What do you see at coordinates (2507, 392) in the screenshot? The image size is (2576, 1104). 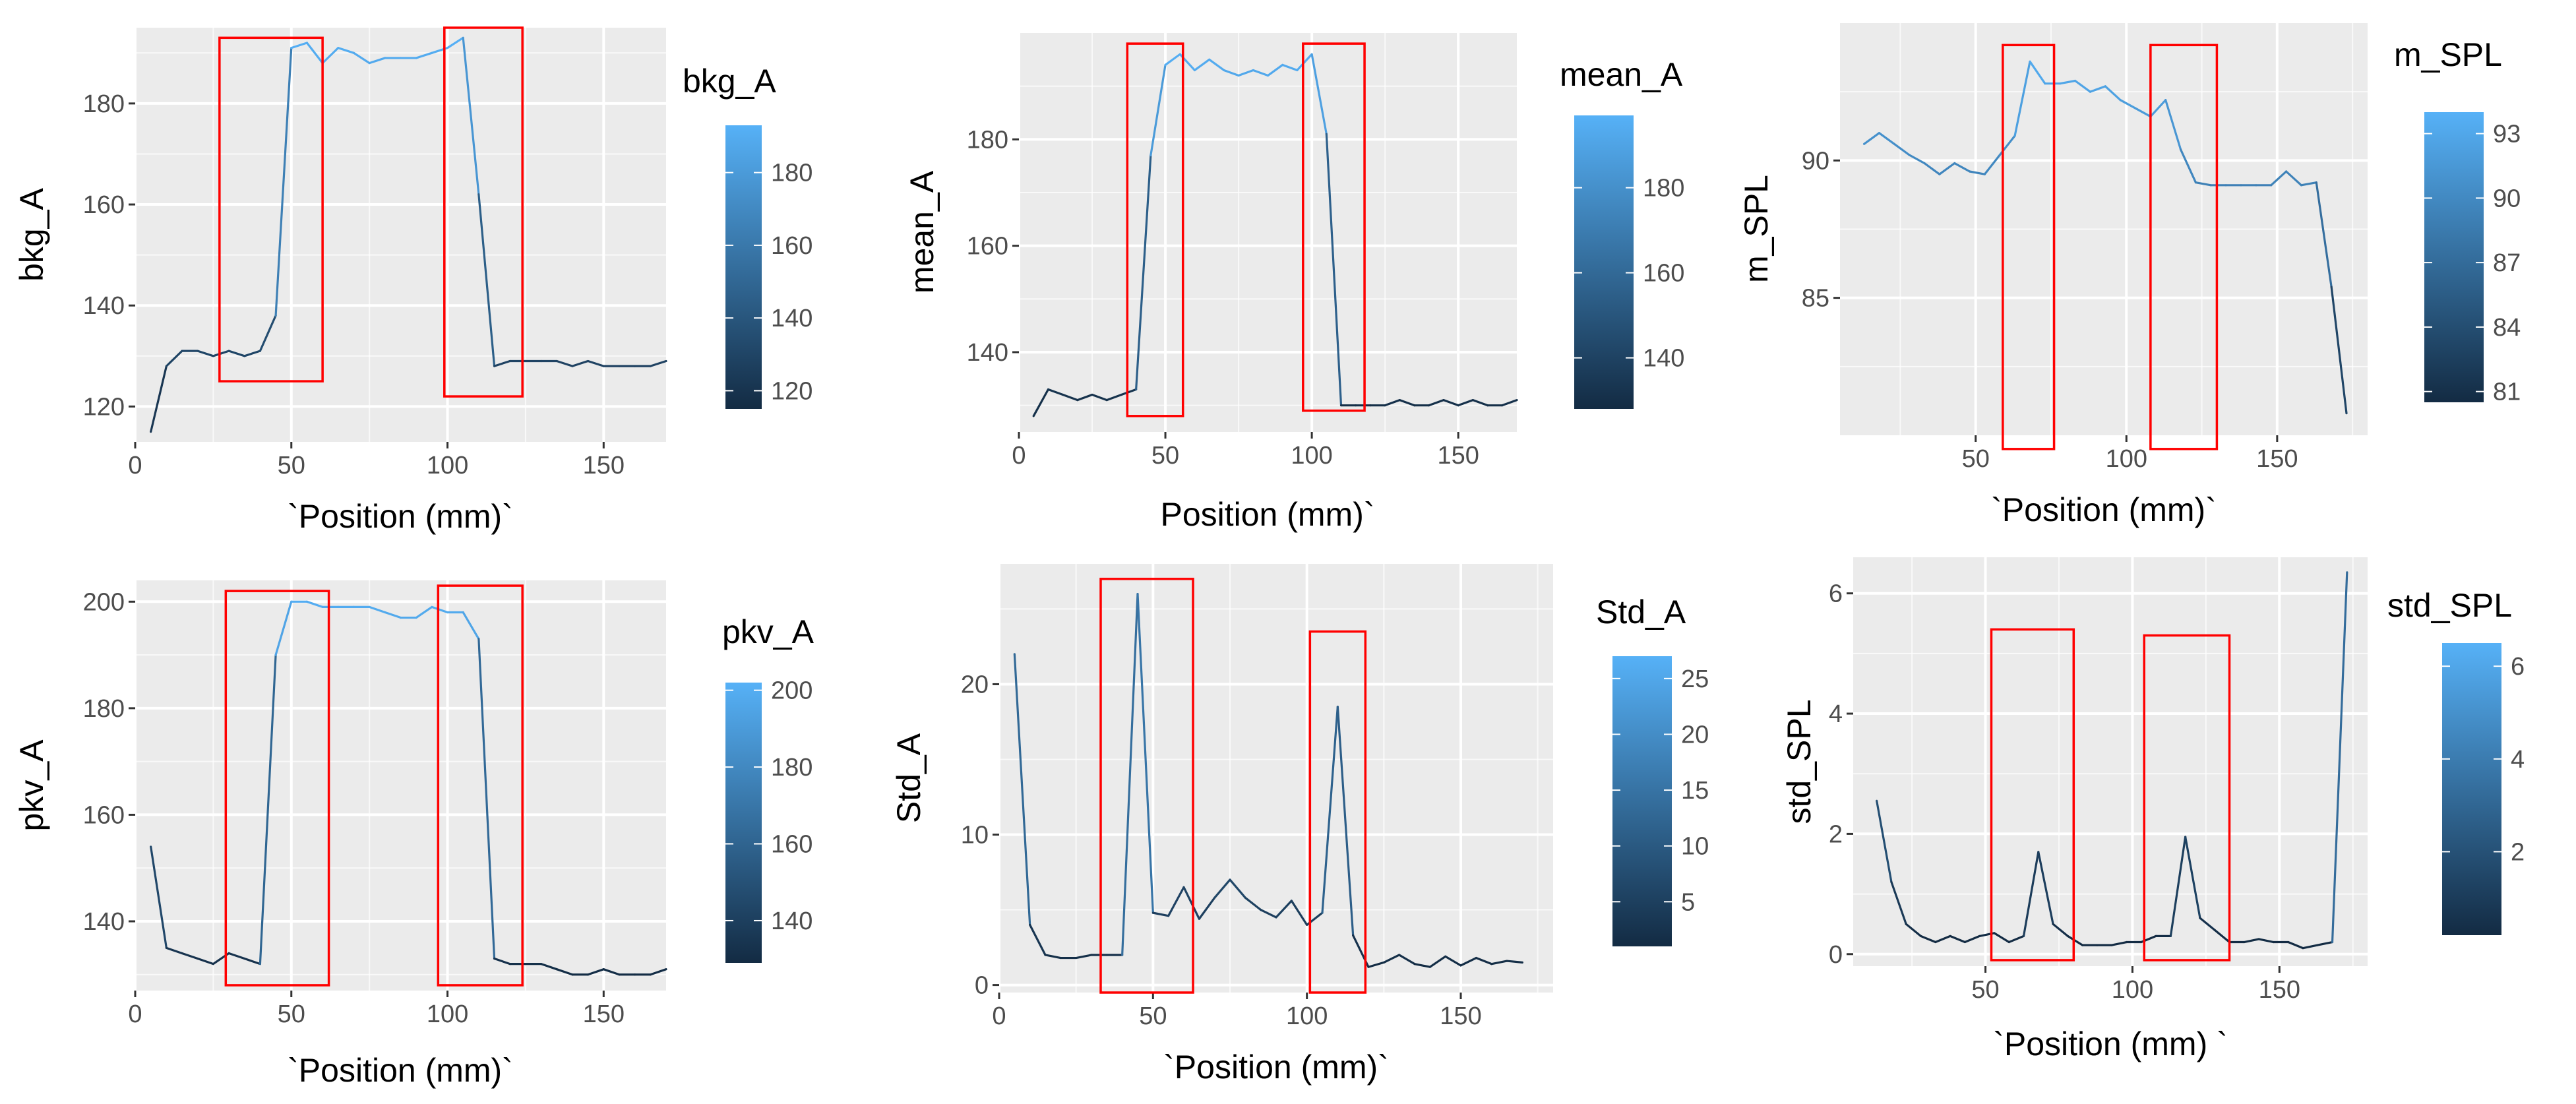 I see `legend-tick-label: 81` at bounding box center [2507, 392].